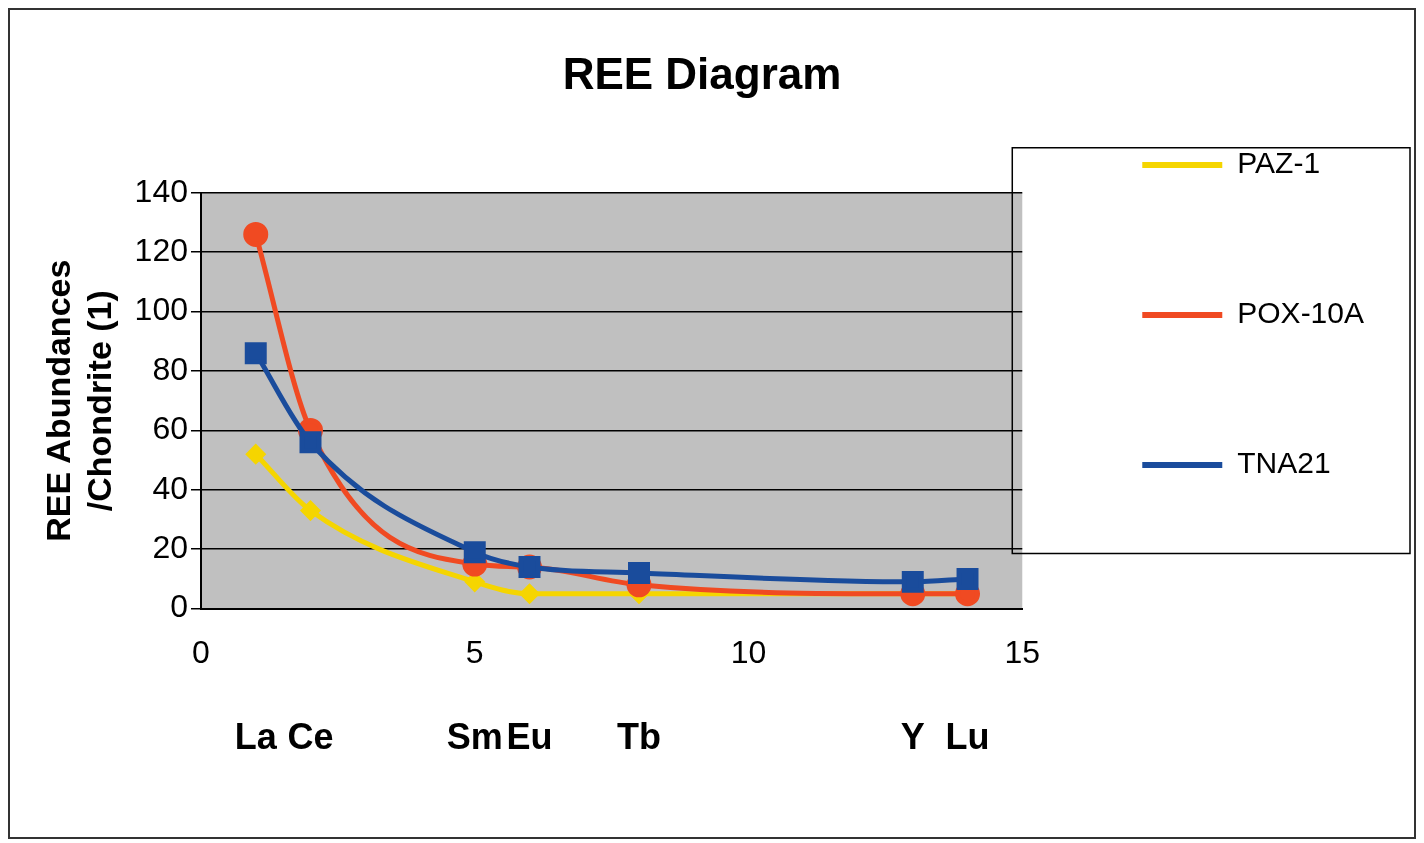 The width and height of the screenshot is (1424, 843). I want to click on text: Eu, so click(529, 736).